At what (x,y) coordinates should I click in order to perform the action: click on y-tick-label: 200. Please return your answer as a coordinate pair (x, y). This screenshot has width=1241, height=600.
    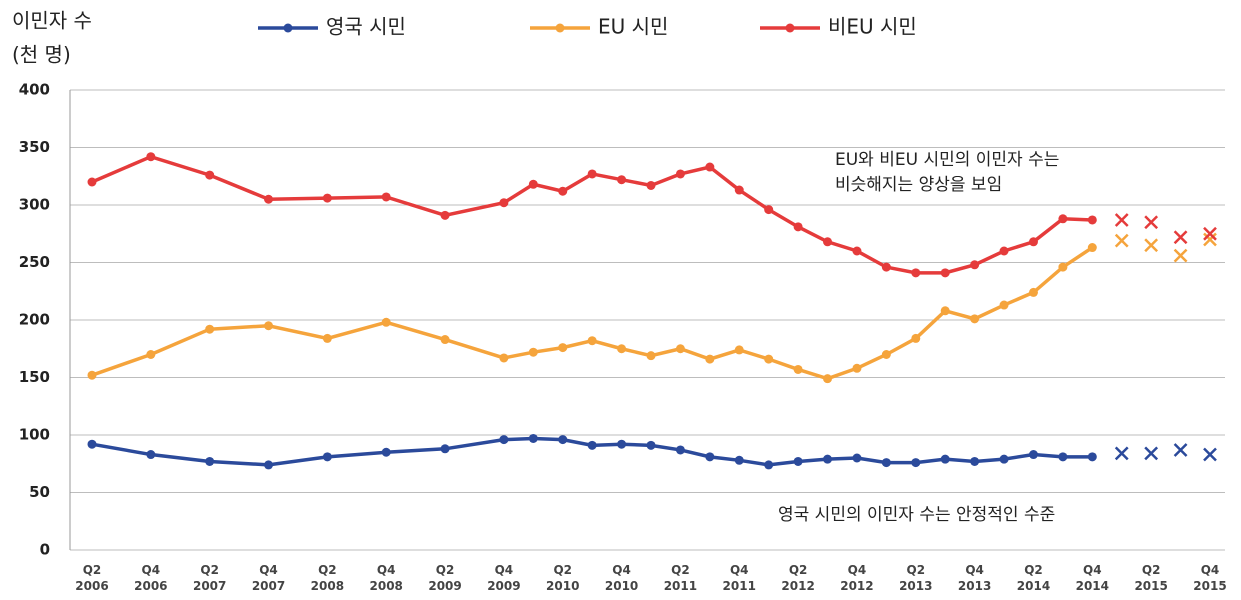
    Looking at the image, I should click on (34, 320).